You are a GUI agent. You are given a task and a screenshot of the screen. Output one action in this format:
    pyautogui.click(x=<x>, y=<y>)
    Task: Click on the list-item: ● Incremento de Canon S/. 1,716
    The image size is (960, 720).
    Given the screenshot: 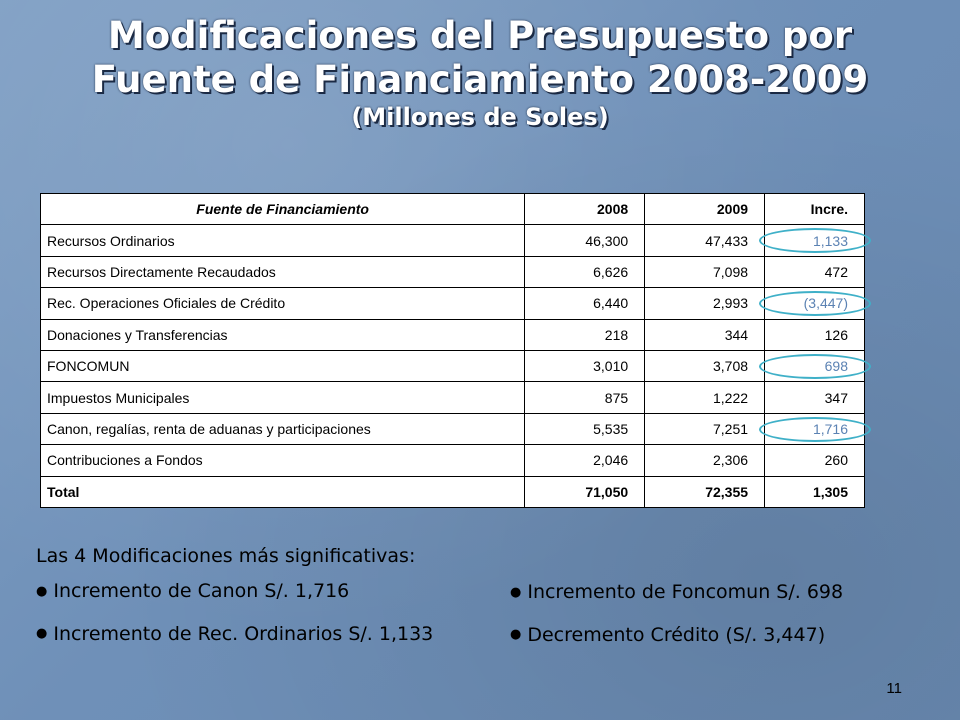 What is the action you would take?
    pyautogui.click(x=234, y=591)
    